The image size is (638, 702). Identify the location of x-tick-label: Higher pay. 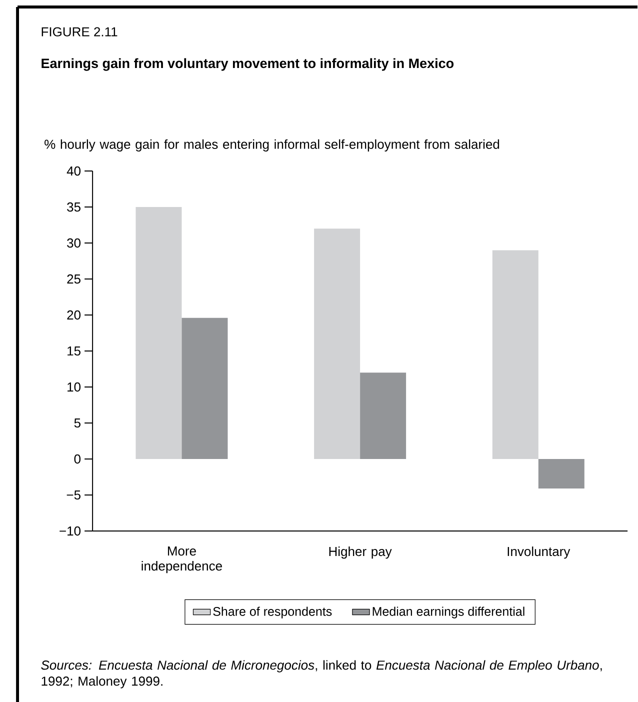
(361, 552).